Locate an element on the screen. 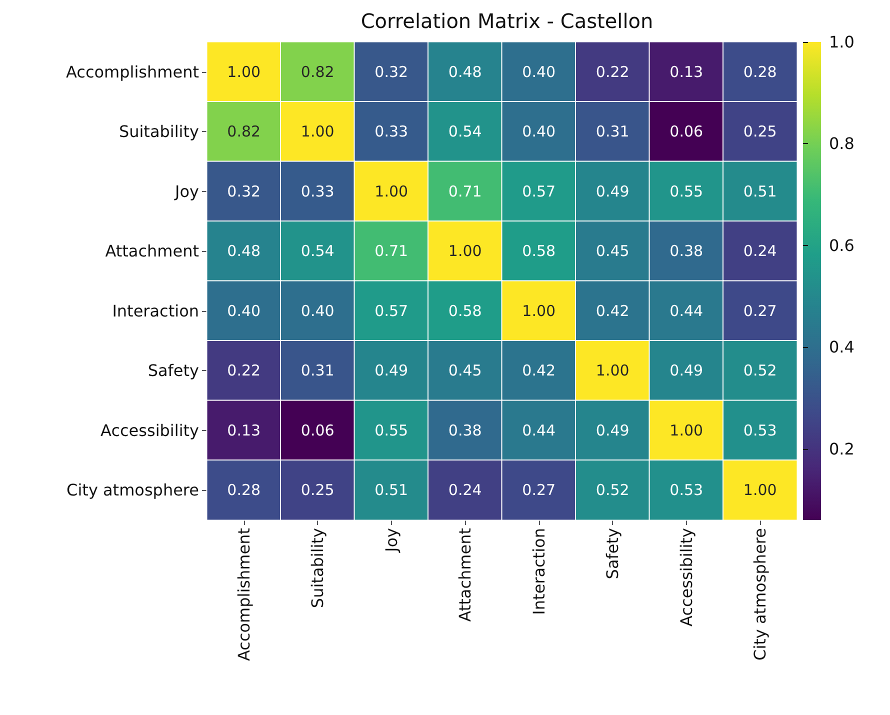 The image size is (890, 715). y-tick-label: Suitability is located at coordinates (158, 132).